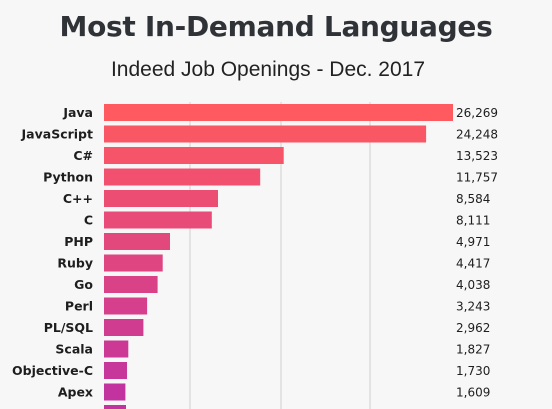 The width and height of the screenshot is (552, 409). Describe the element at coordinates (276, 26) in the screenshot. I see `chart-title: Most In-Demand Languages` at that location.